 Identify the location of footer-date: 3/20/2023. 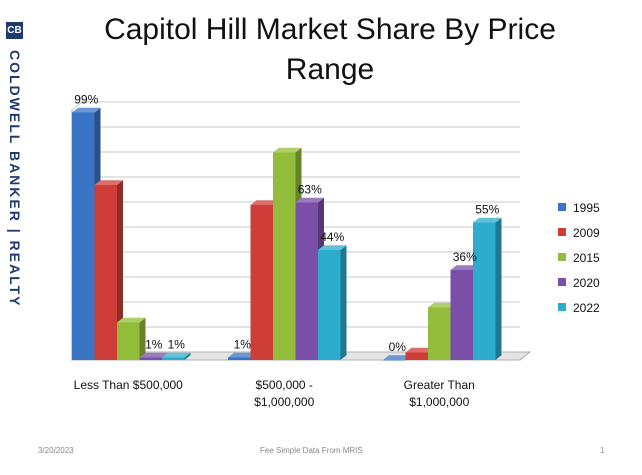
(56, 450).